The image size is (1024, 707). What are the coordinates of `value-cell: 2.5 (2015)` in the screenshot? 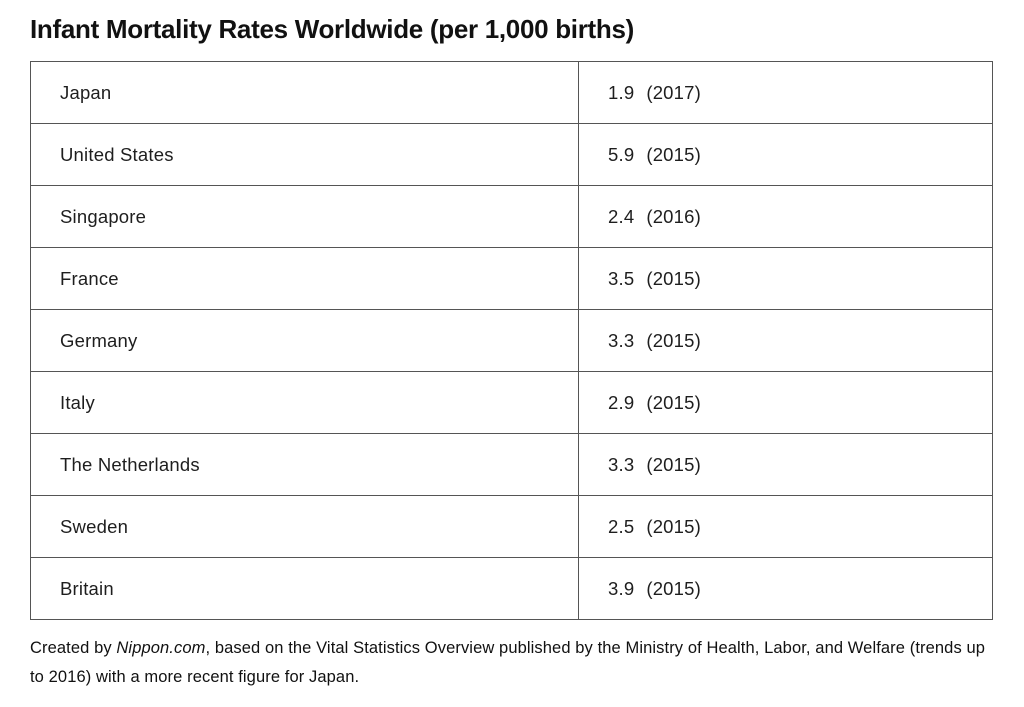 It's located at (785, 527).